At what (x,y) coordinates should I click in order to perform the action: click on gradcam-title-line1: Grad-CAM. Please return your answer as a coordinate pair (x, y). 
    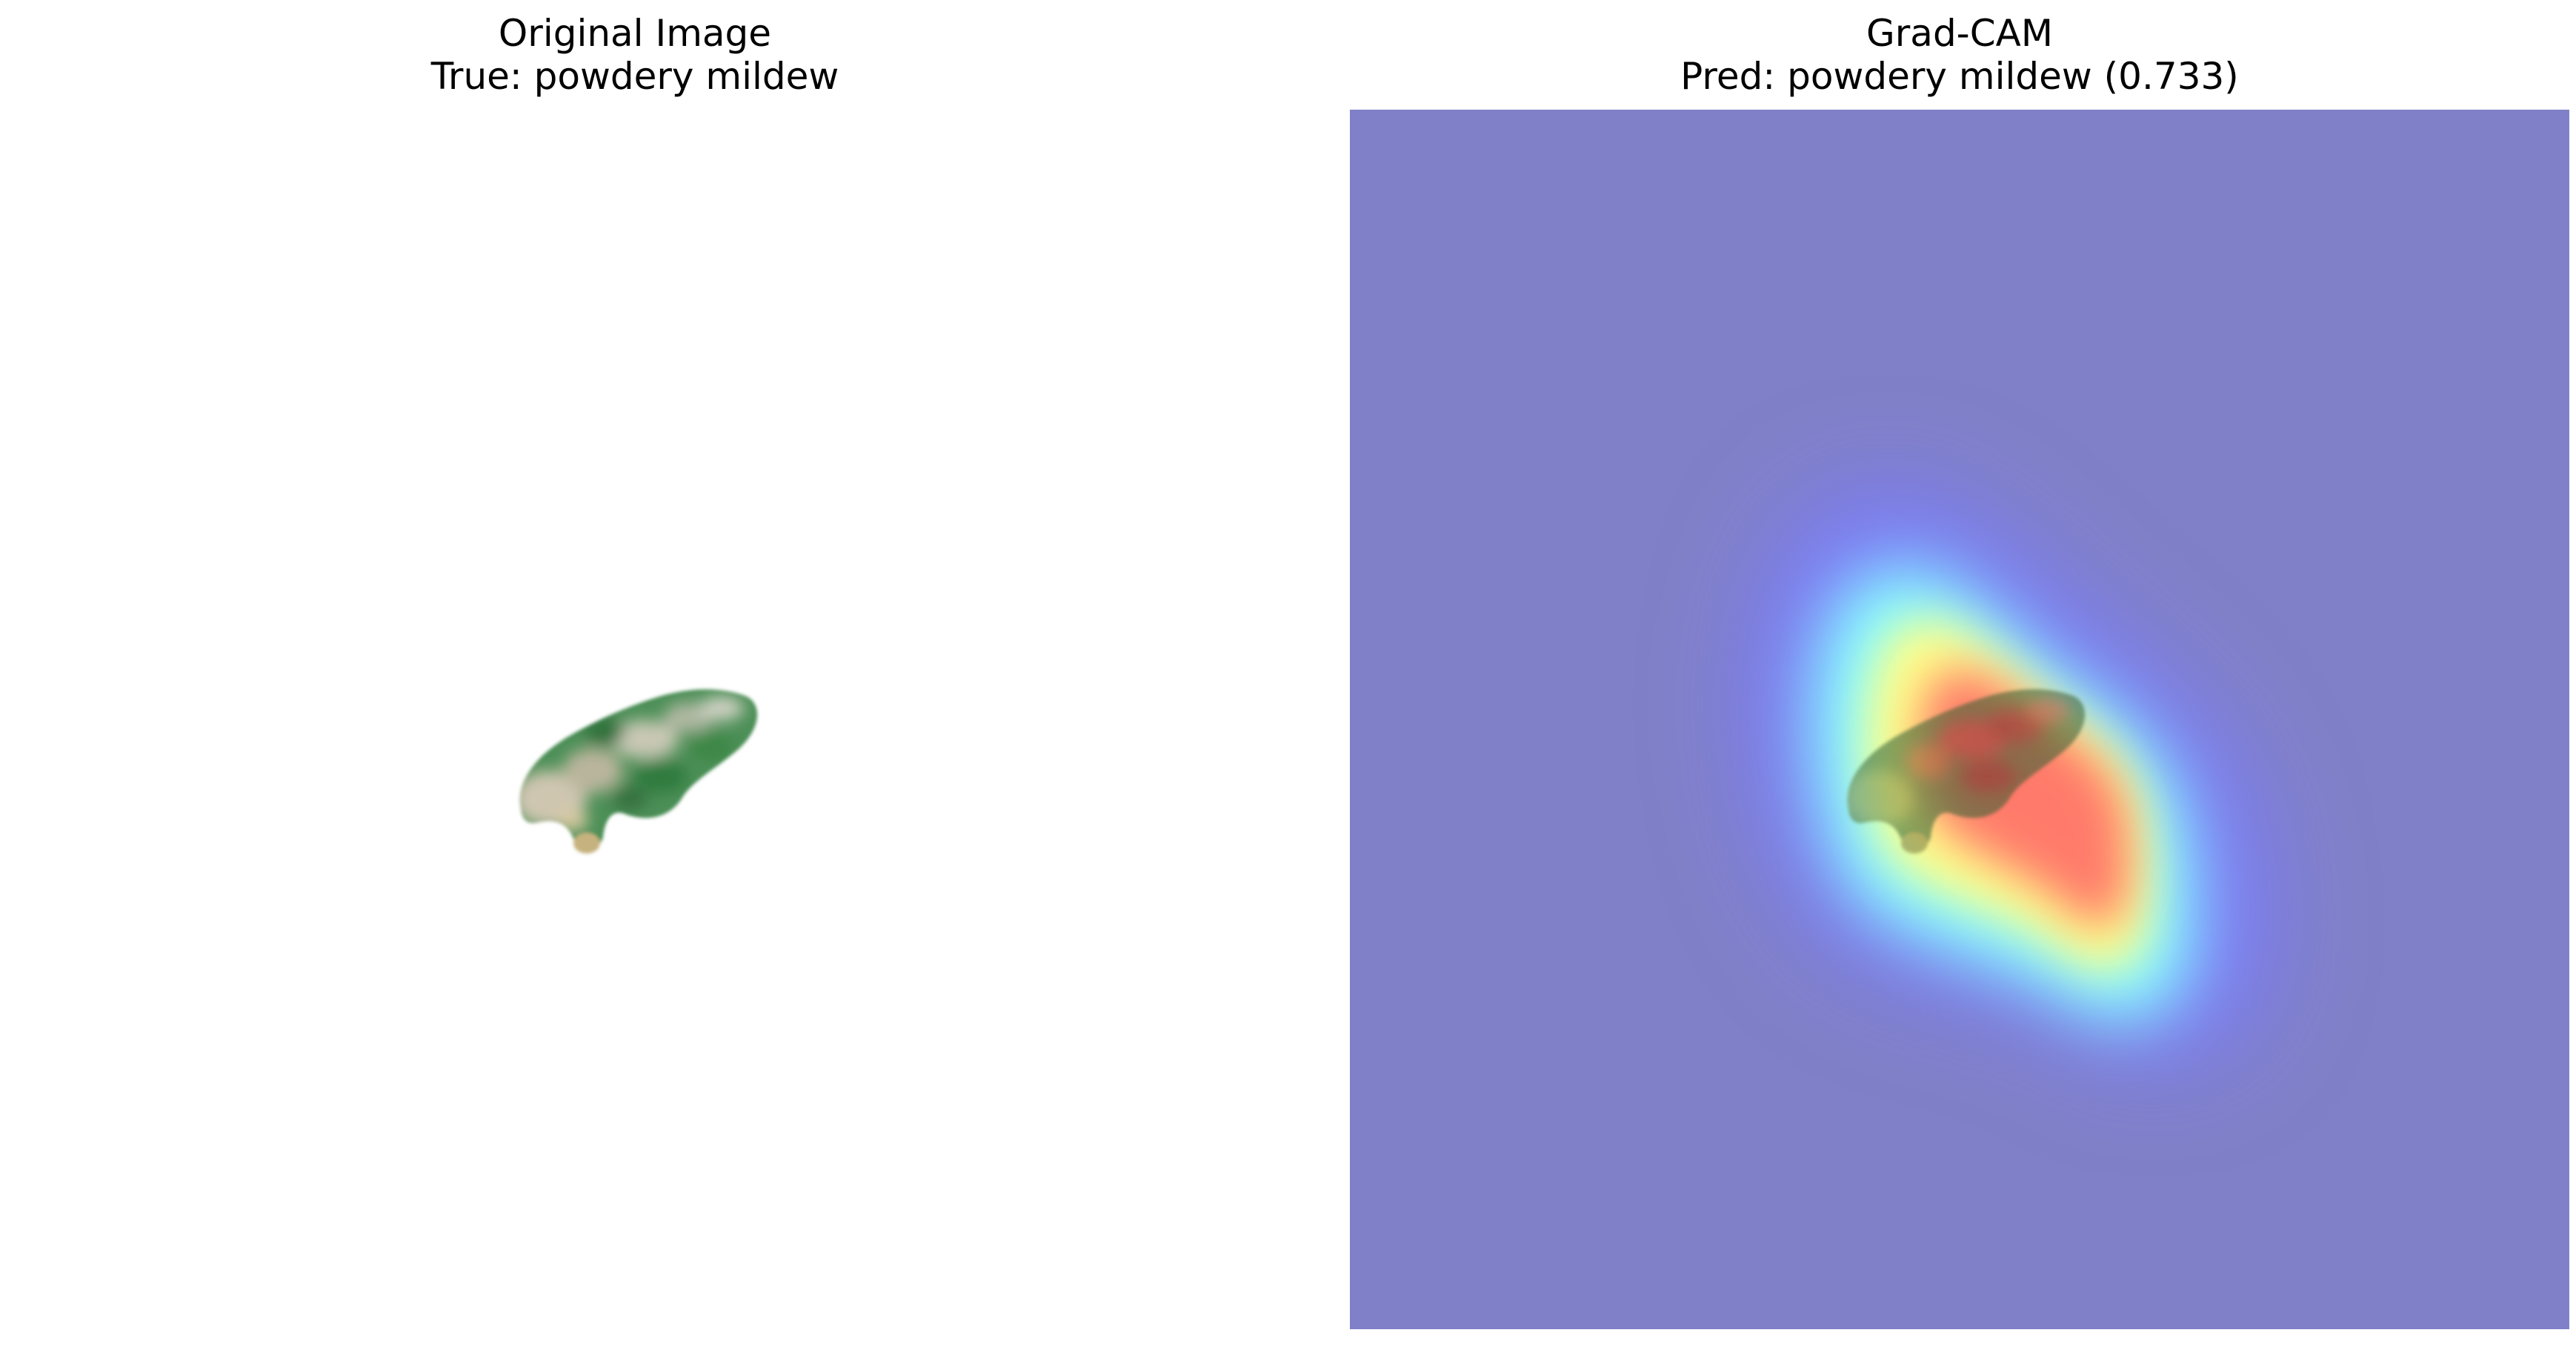
    Looking at the image, I should click on (1960, 34).